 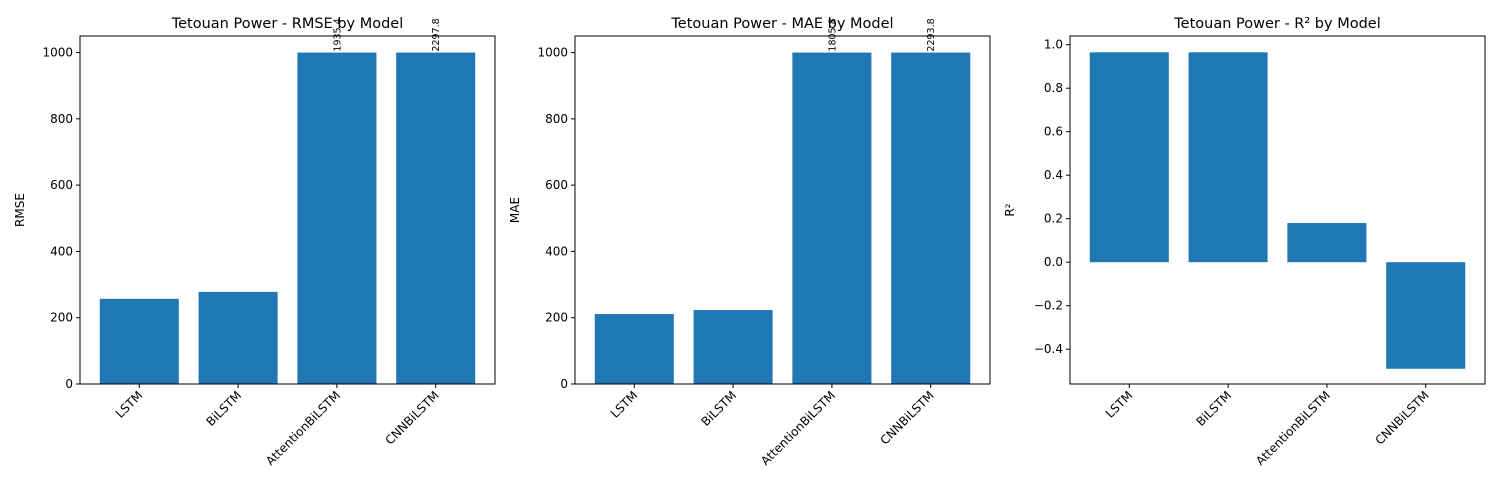 What do you see at coordinates (1053, 132) in the screenshot?
I see `y-tick-label: 0.6` at bounding box center [1053, 132].